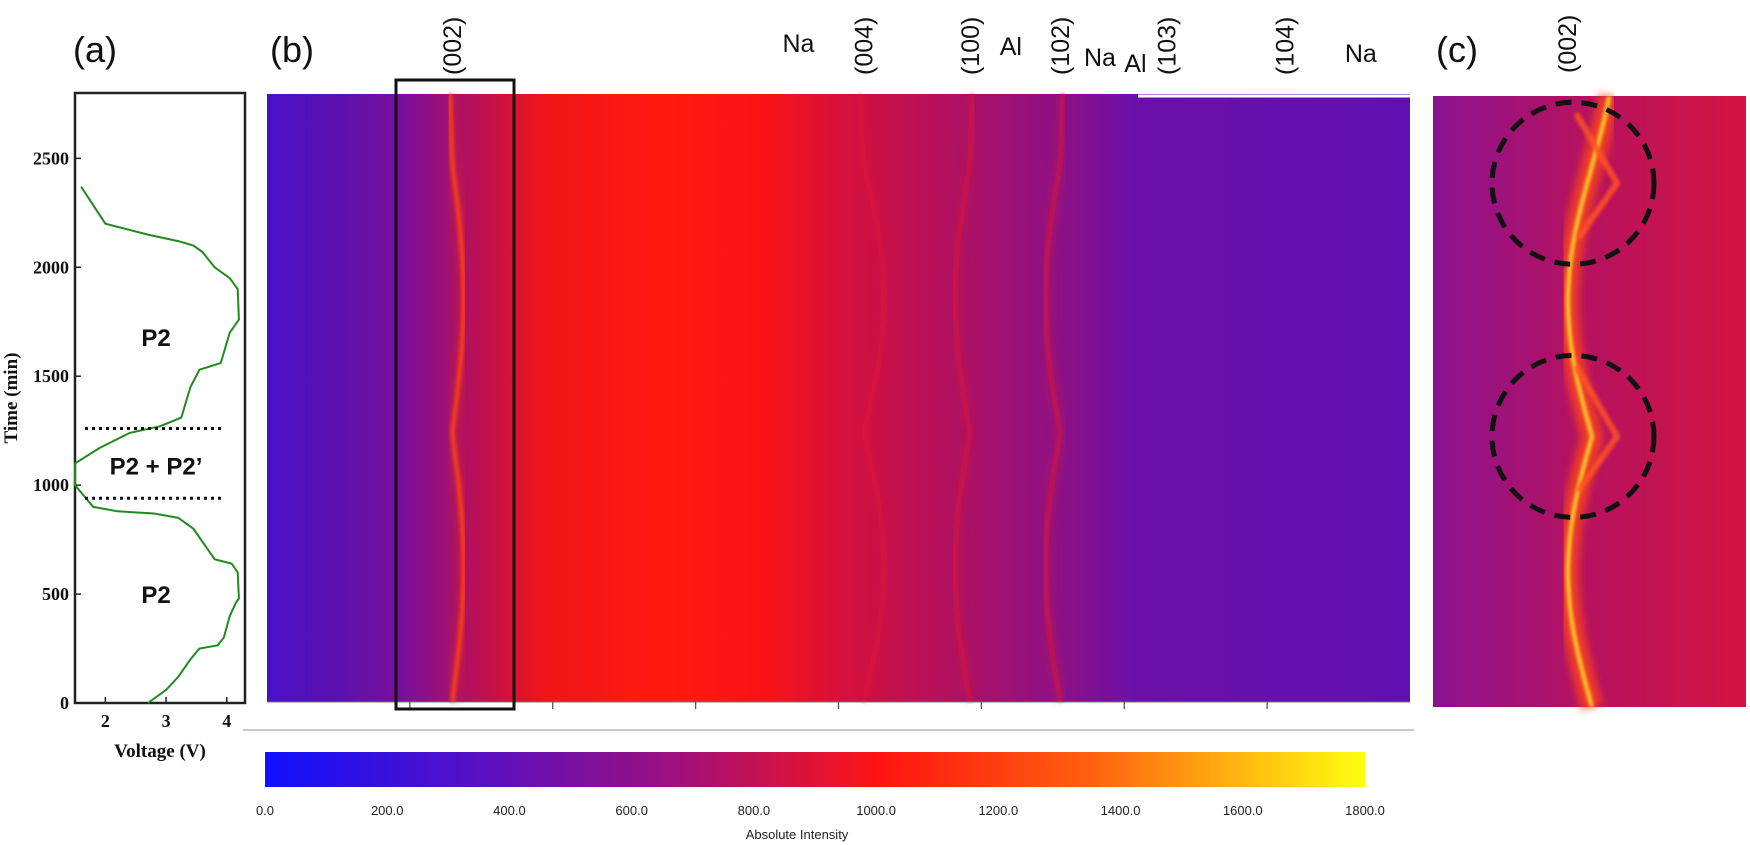 The width and height of the screenshot is (1750, 845). I want to click on panel-a-x-tick-label: 2, so click(105, 721).